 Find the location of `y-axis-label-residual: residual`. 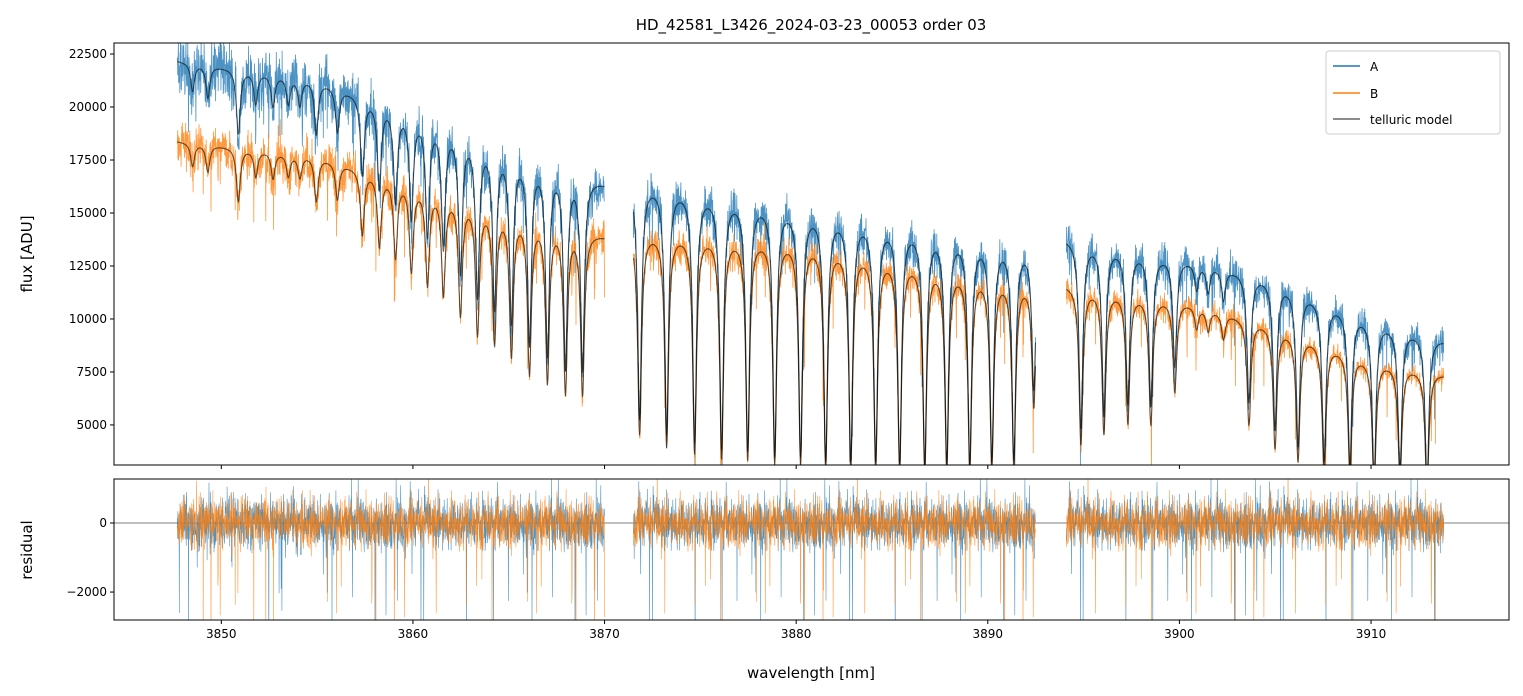

y-axis-label-residual: residual is located at coordinates (27, 549).